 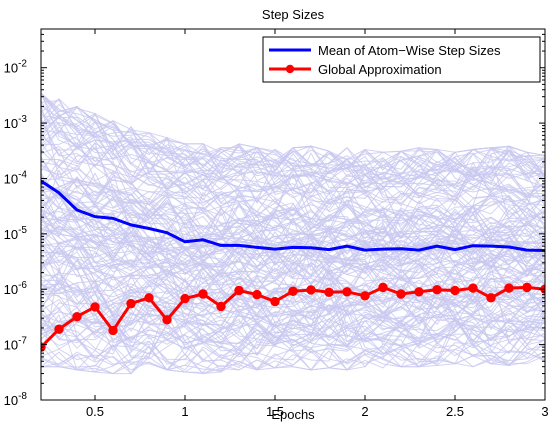 What do you see at coordinates (293, 414) in the screenshot?
I see `x-axis-label: Epochs` at bounding box center [293, 414].